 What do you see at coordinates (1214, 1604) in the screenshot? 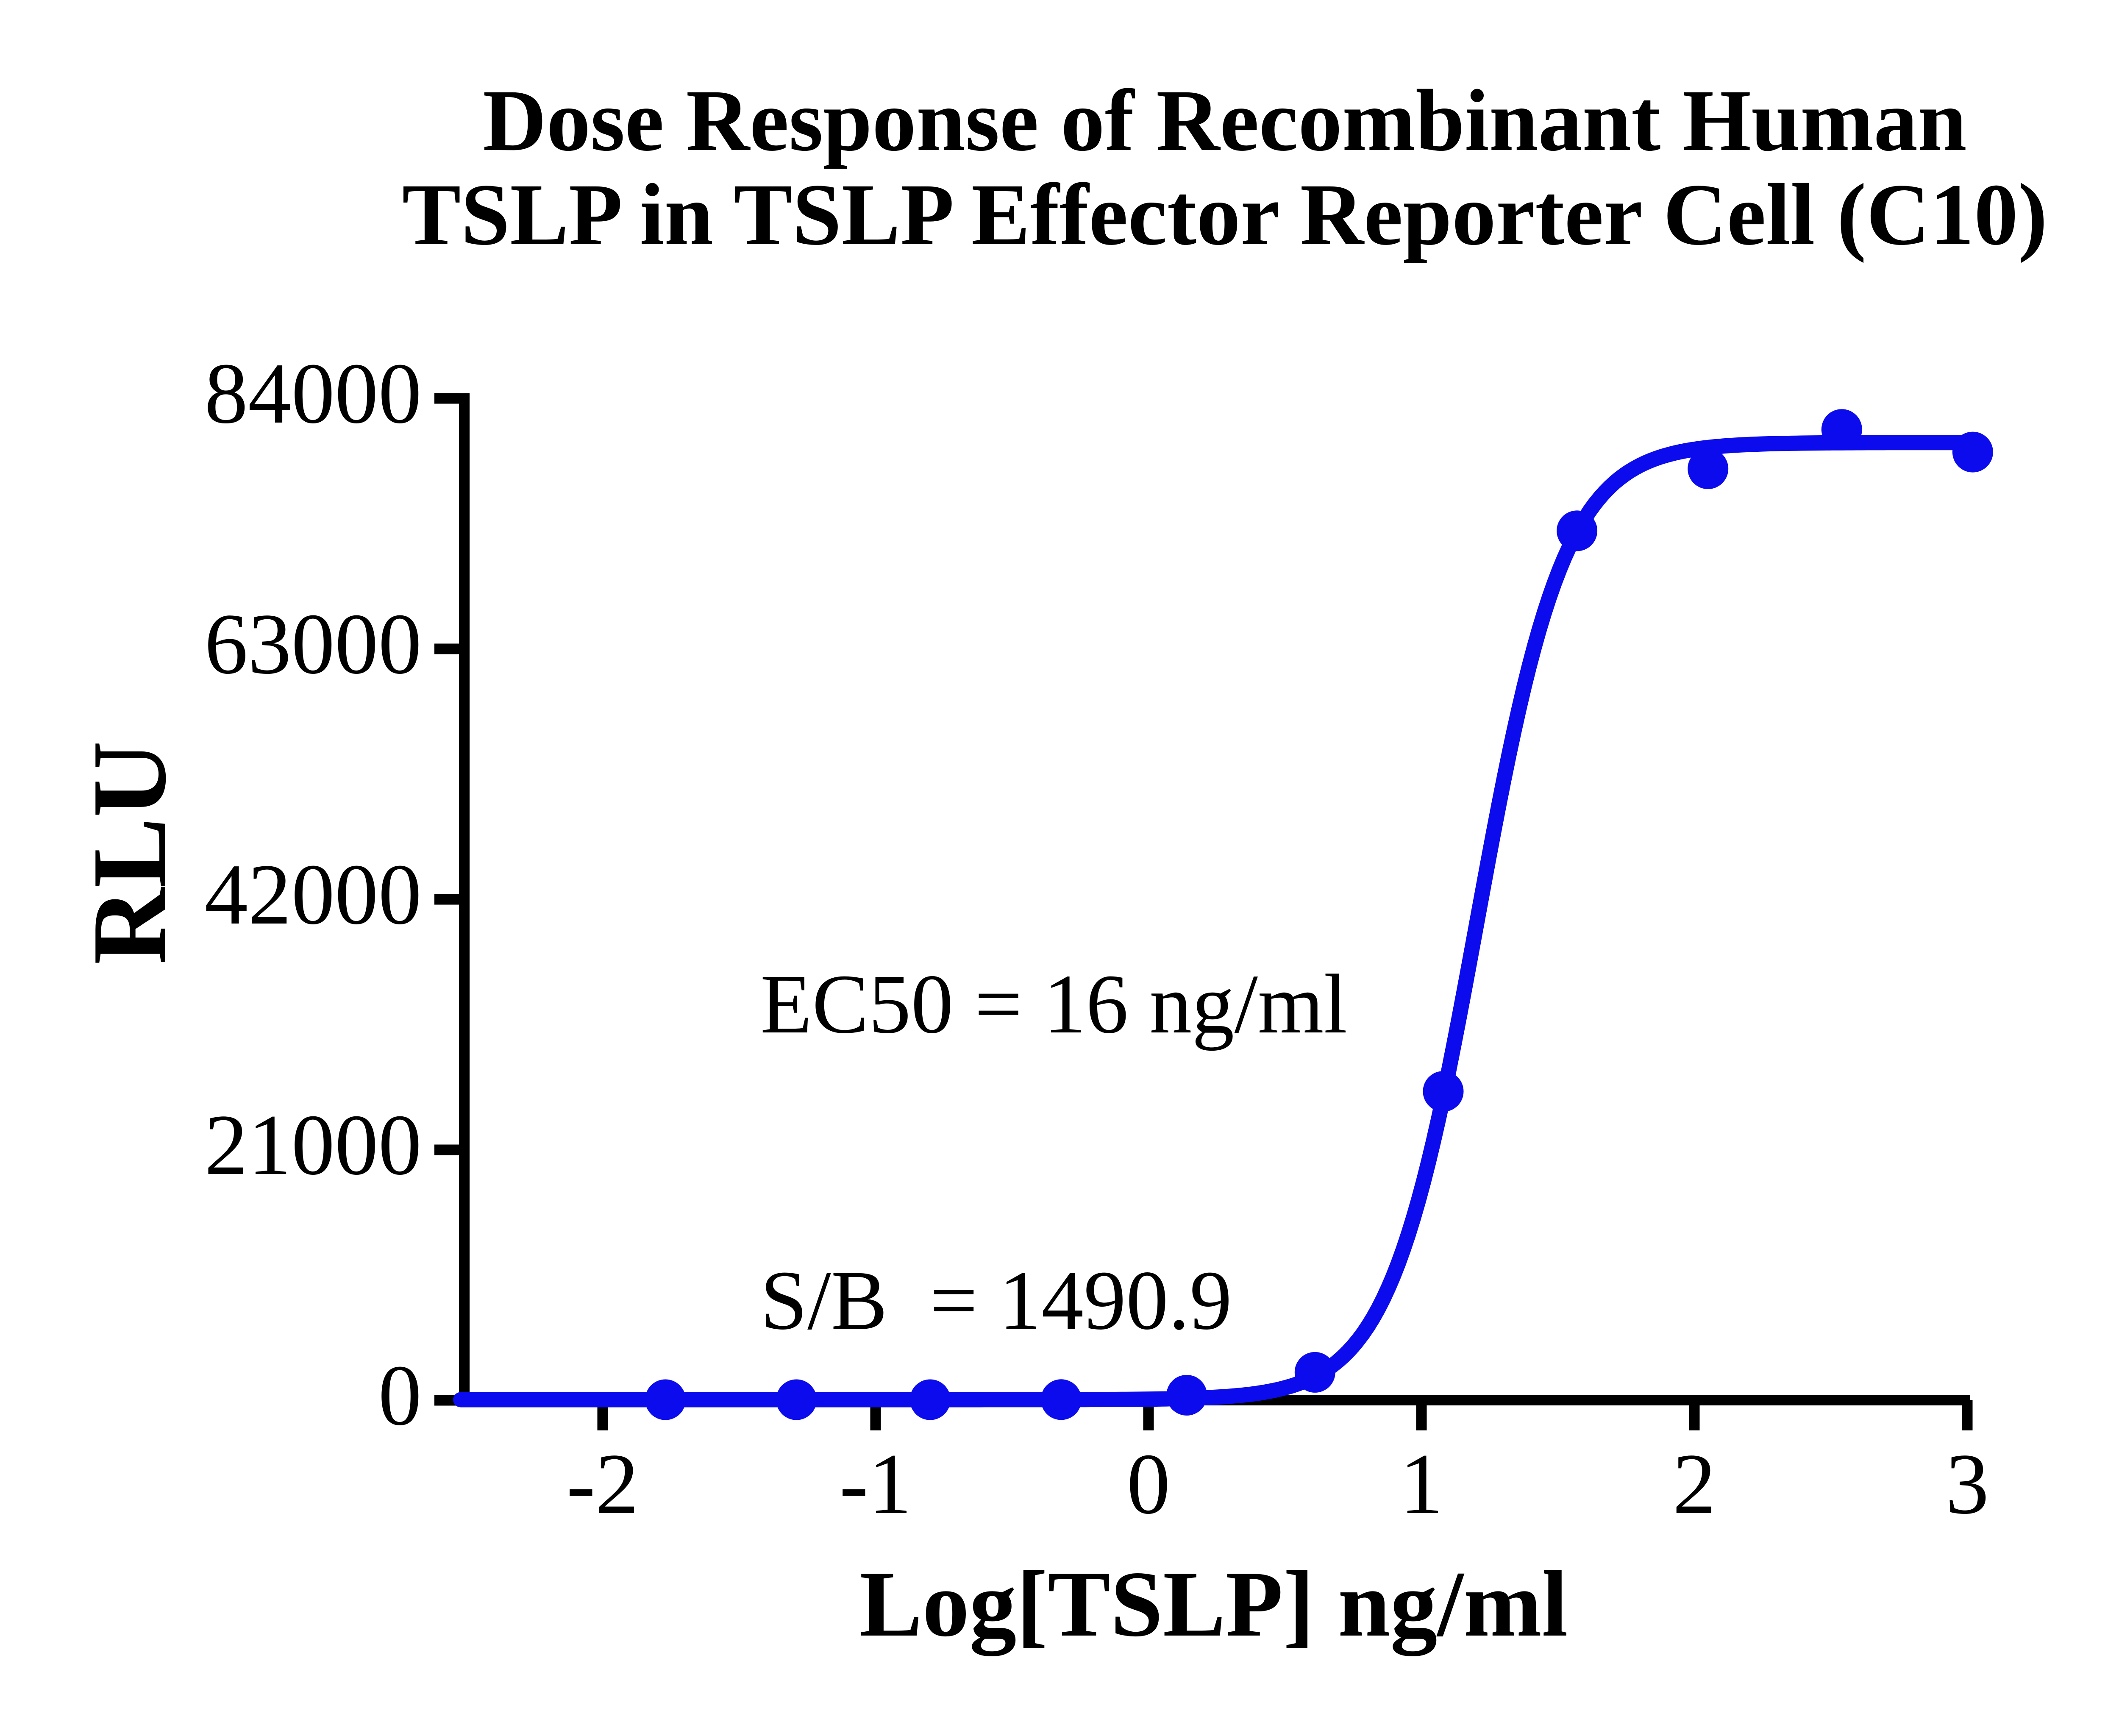
I see `x-axis-title: Log[TSLP] ng/ml` at bounding box center [1214, 1604].